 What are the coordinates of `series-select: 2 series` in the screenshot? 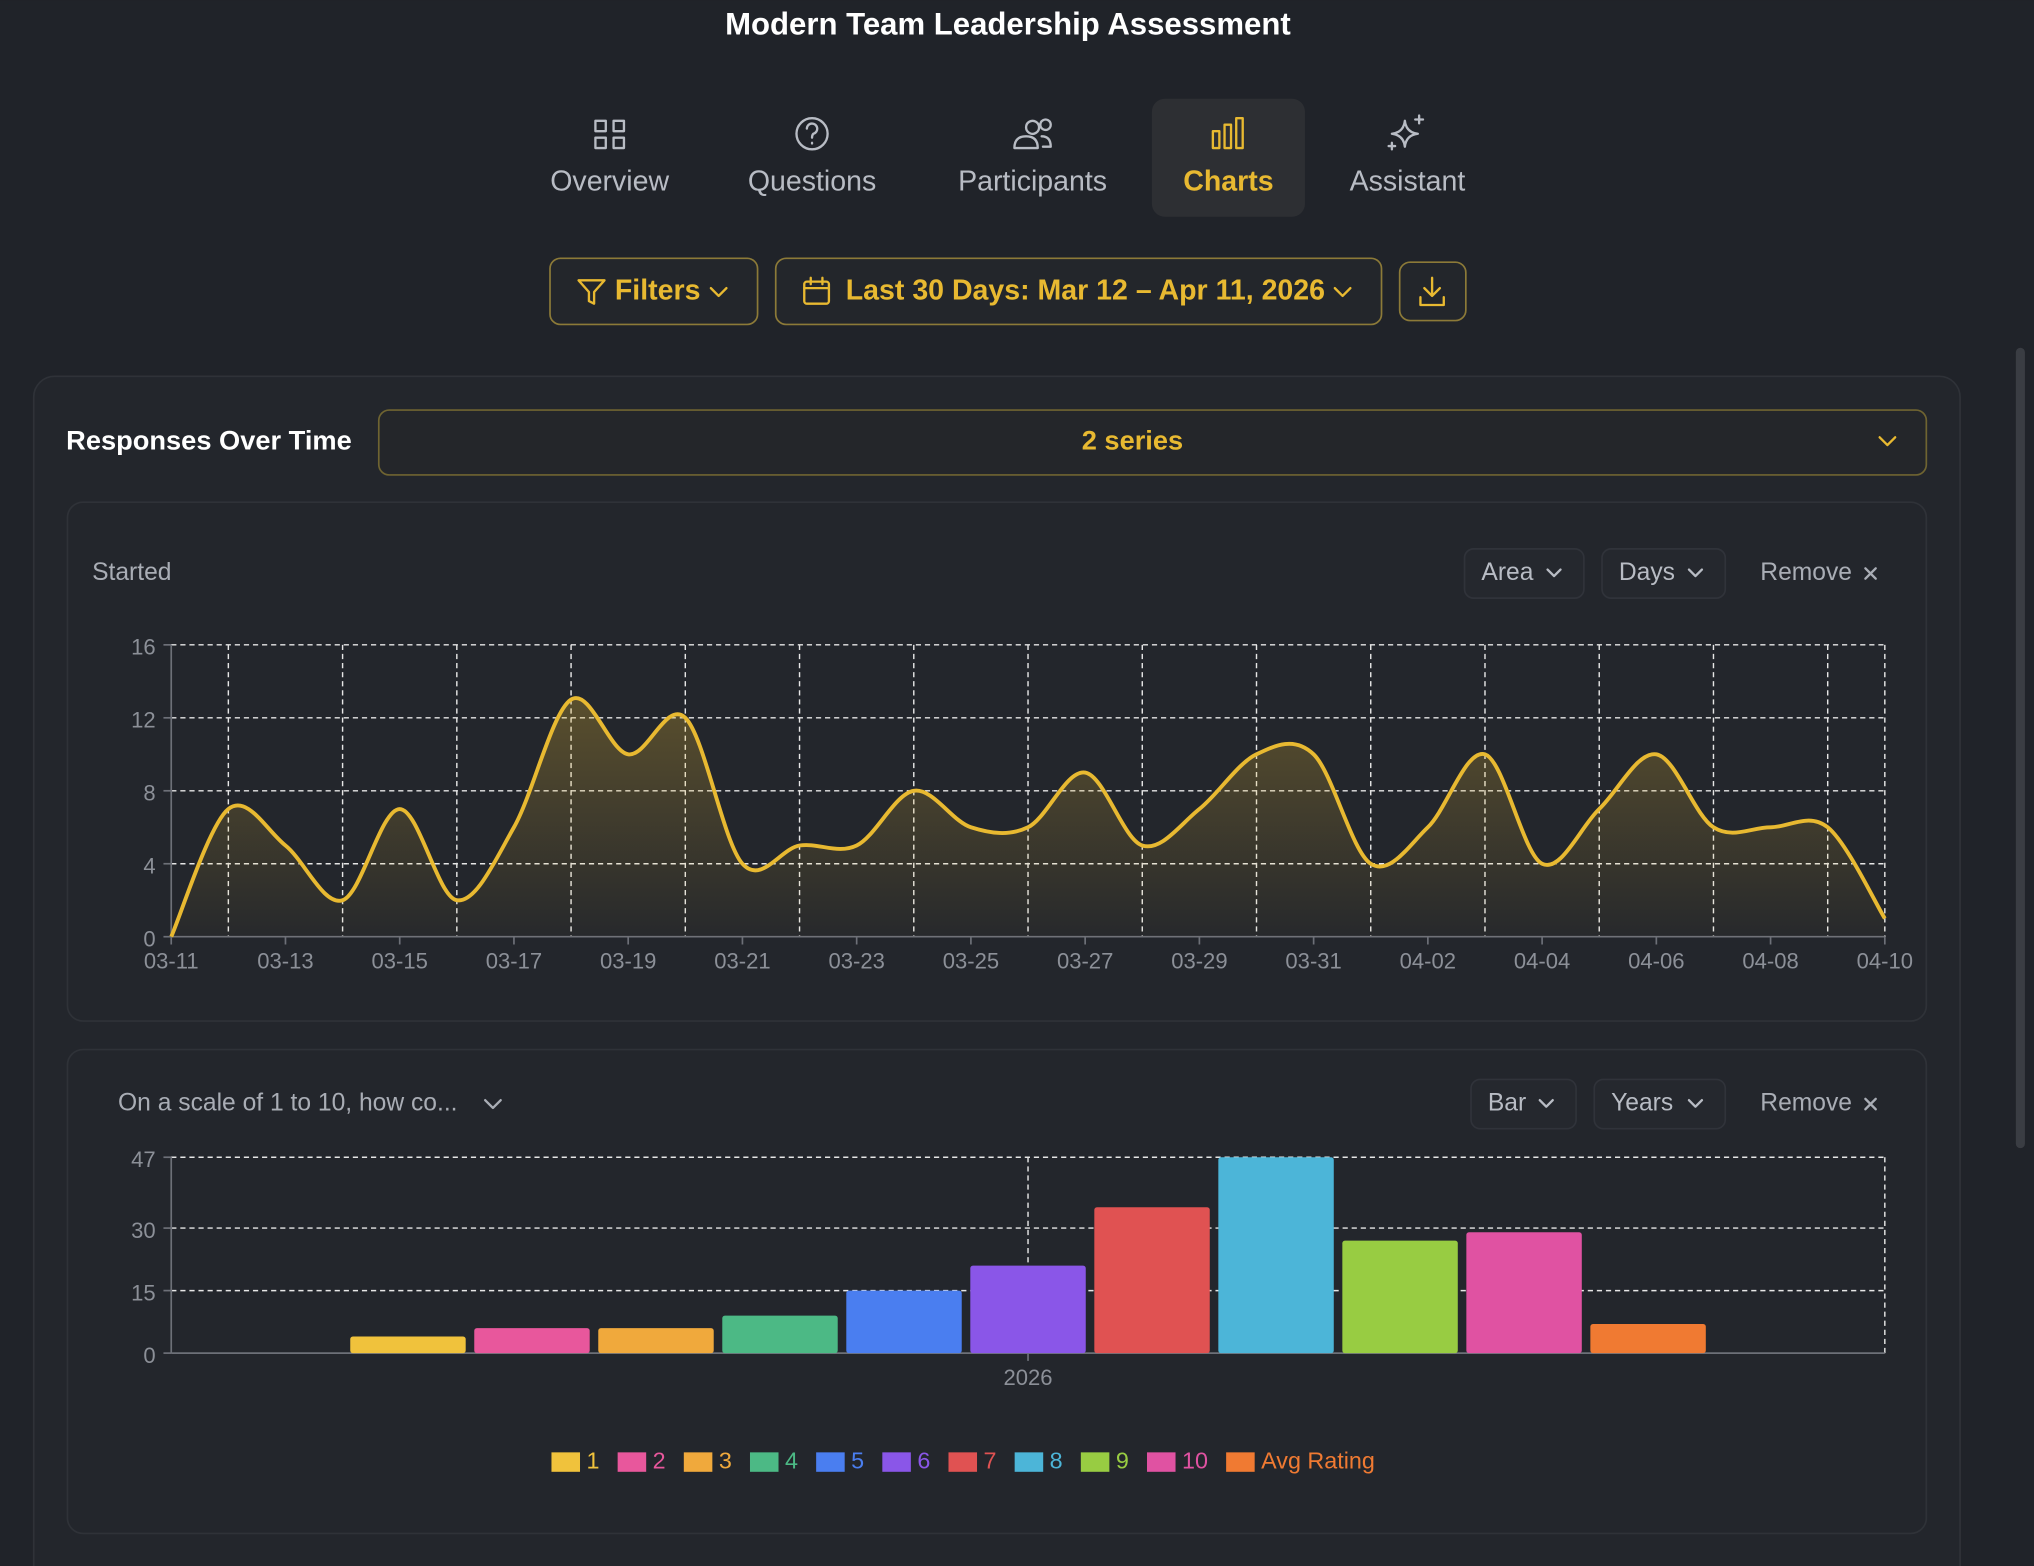 It's located at (1152, 442).